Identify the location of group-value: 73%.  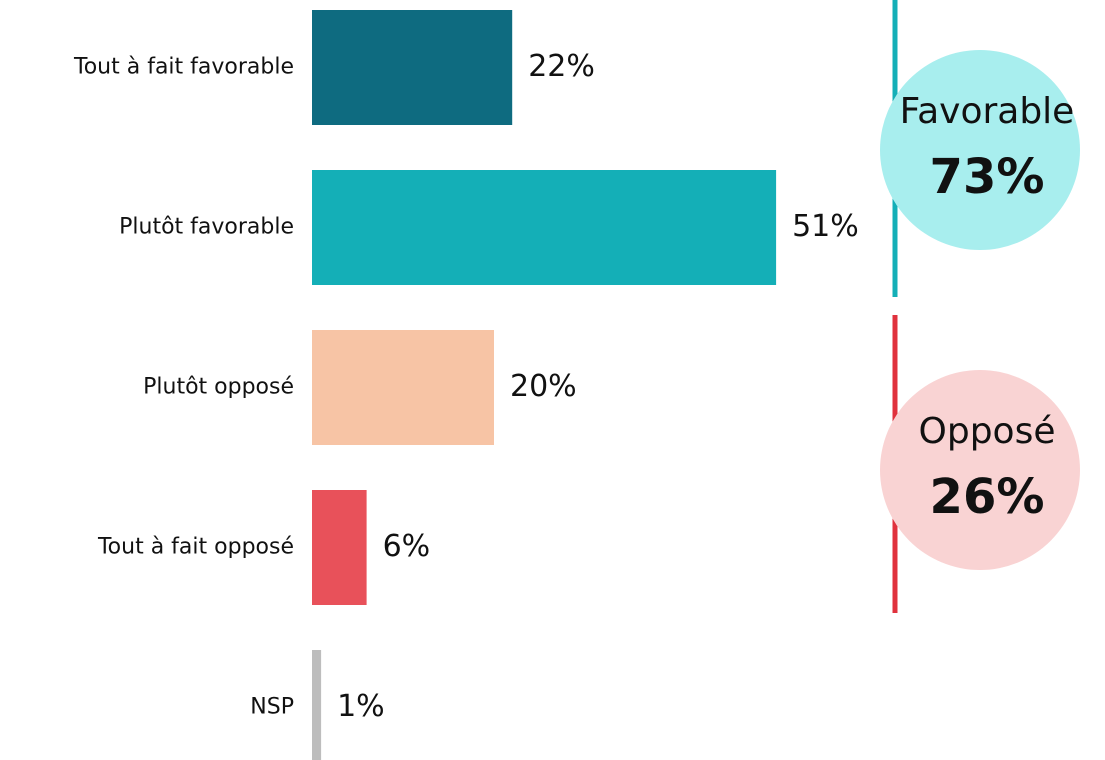
(987, 177).